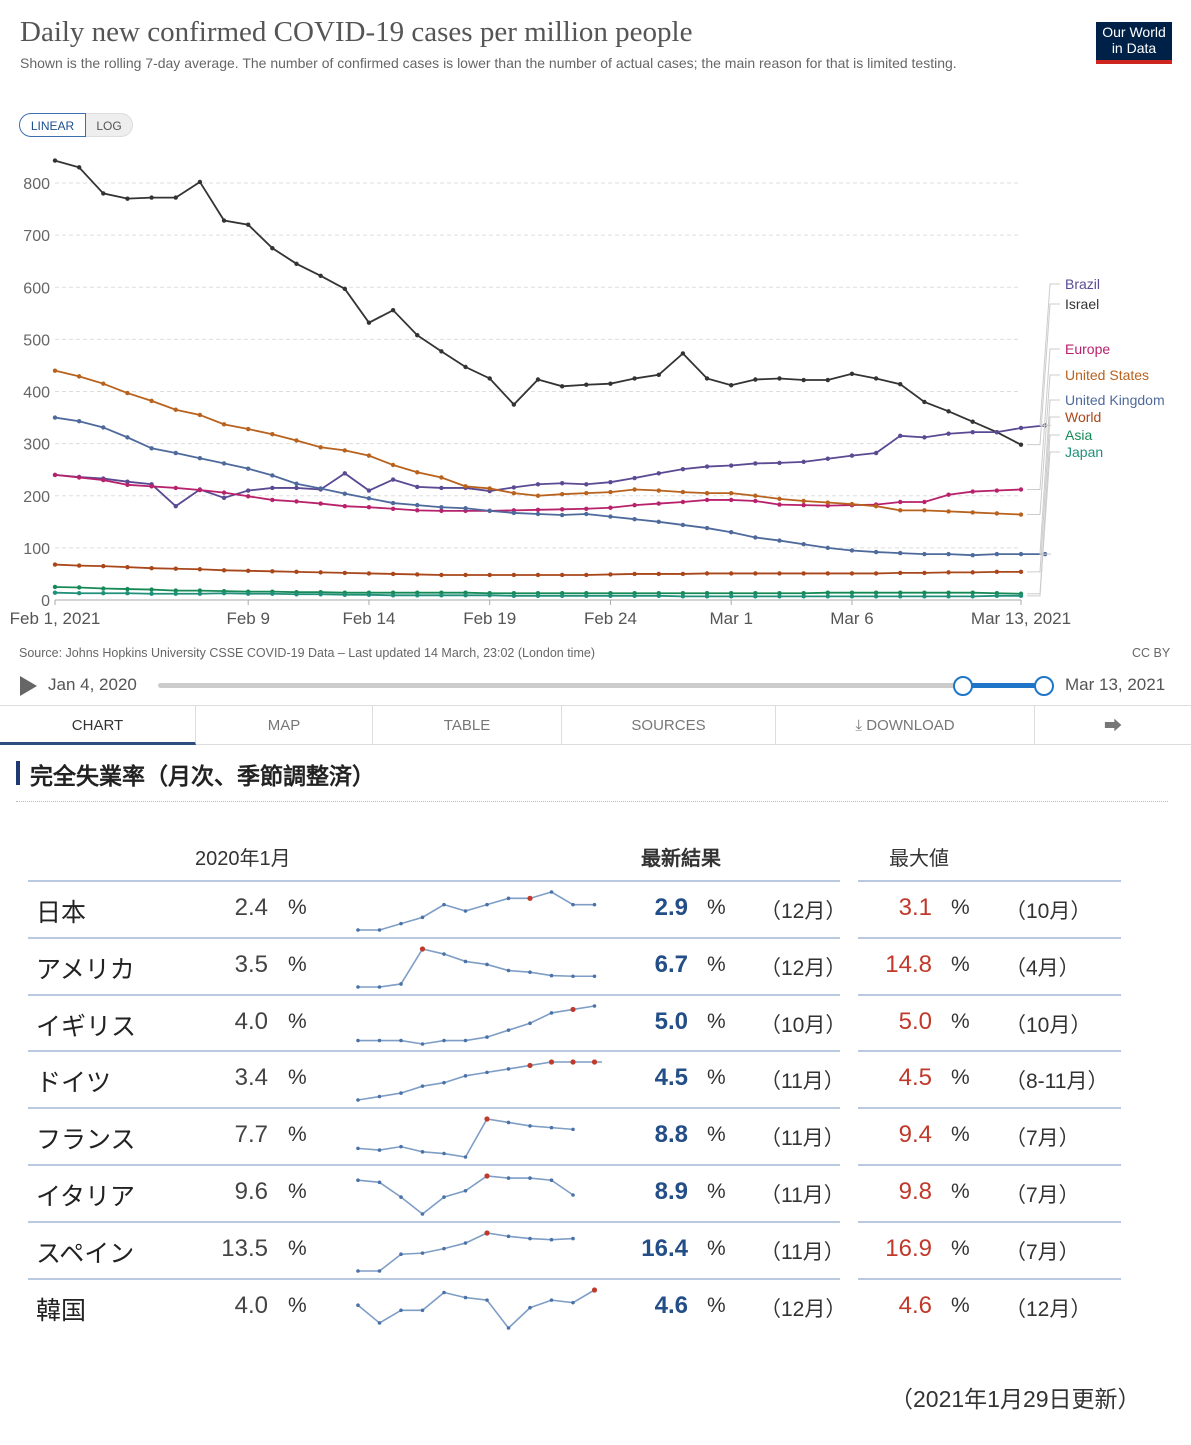  Describe the element at coordinates (669, 725) in the screenshot. I see `tab-sources: SOURCES` at that location.